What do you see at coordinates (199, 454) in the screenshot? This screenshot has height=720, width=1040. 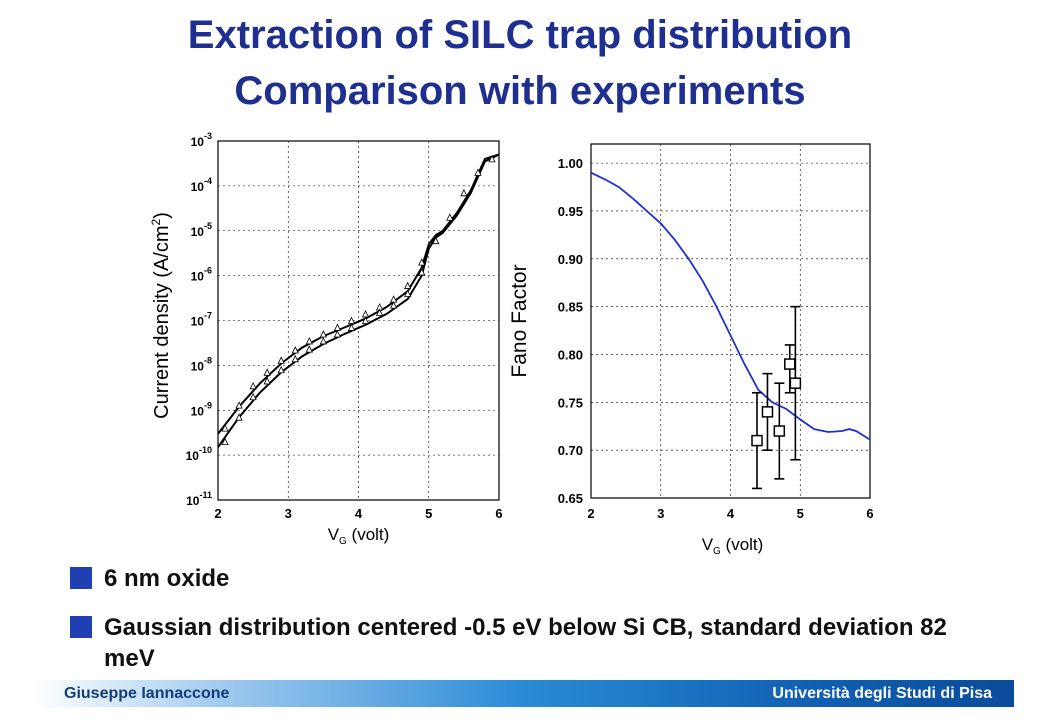 I see `y-tick-label: 10⁻¹⁰` at bounding box center [199, 454].